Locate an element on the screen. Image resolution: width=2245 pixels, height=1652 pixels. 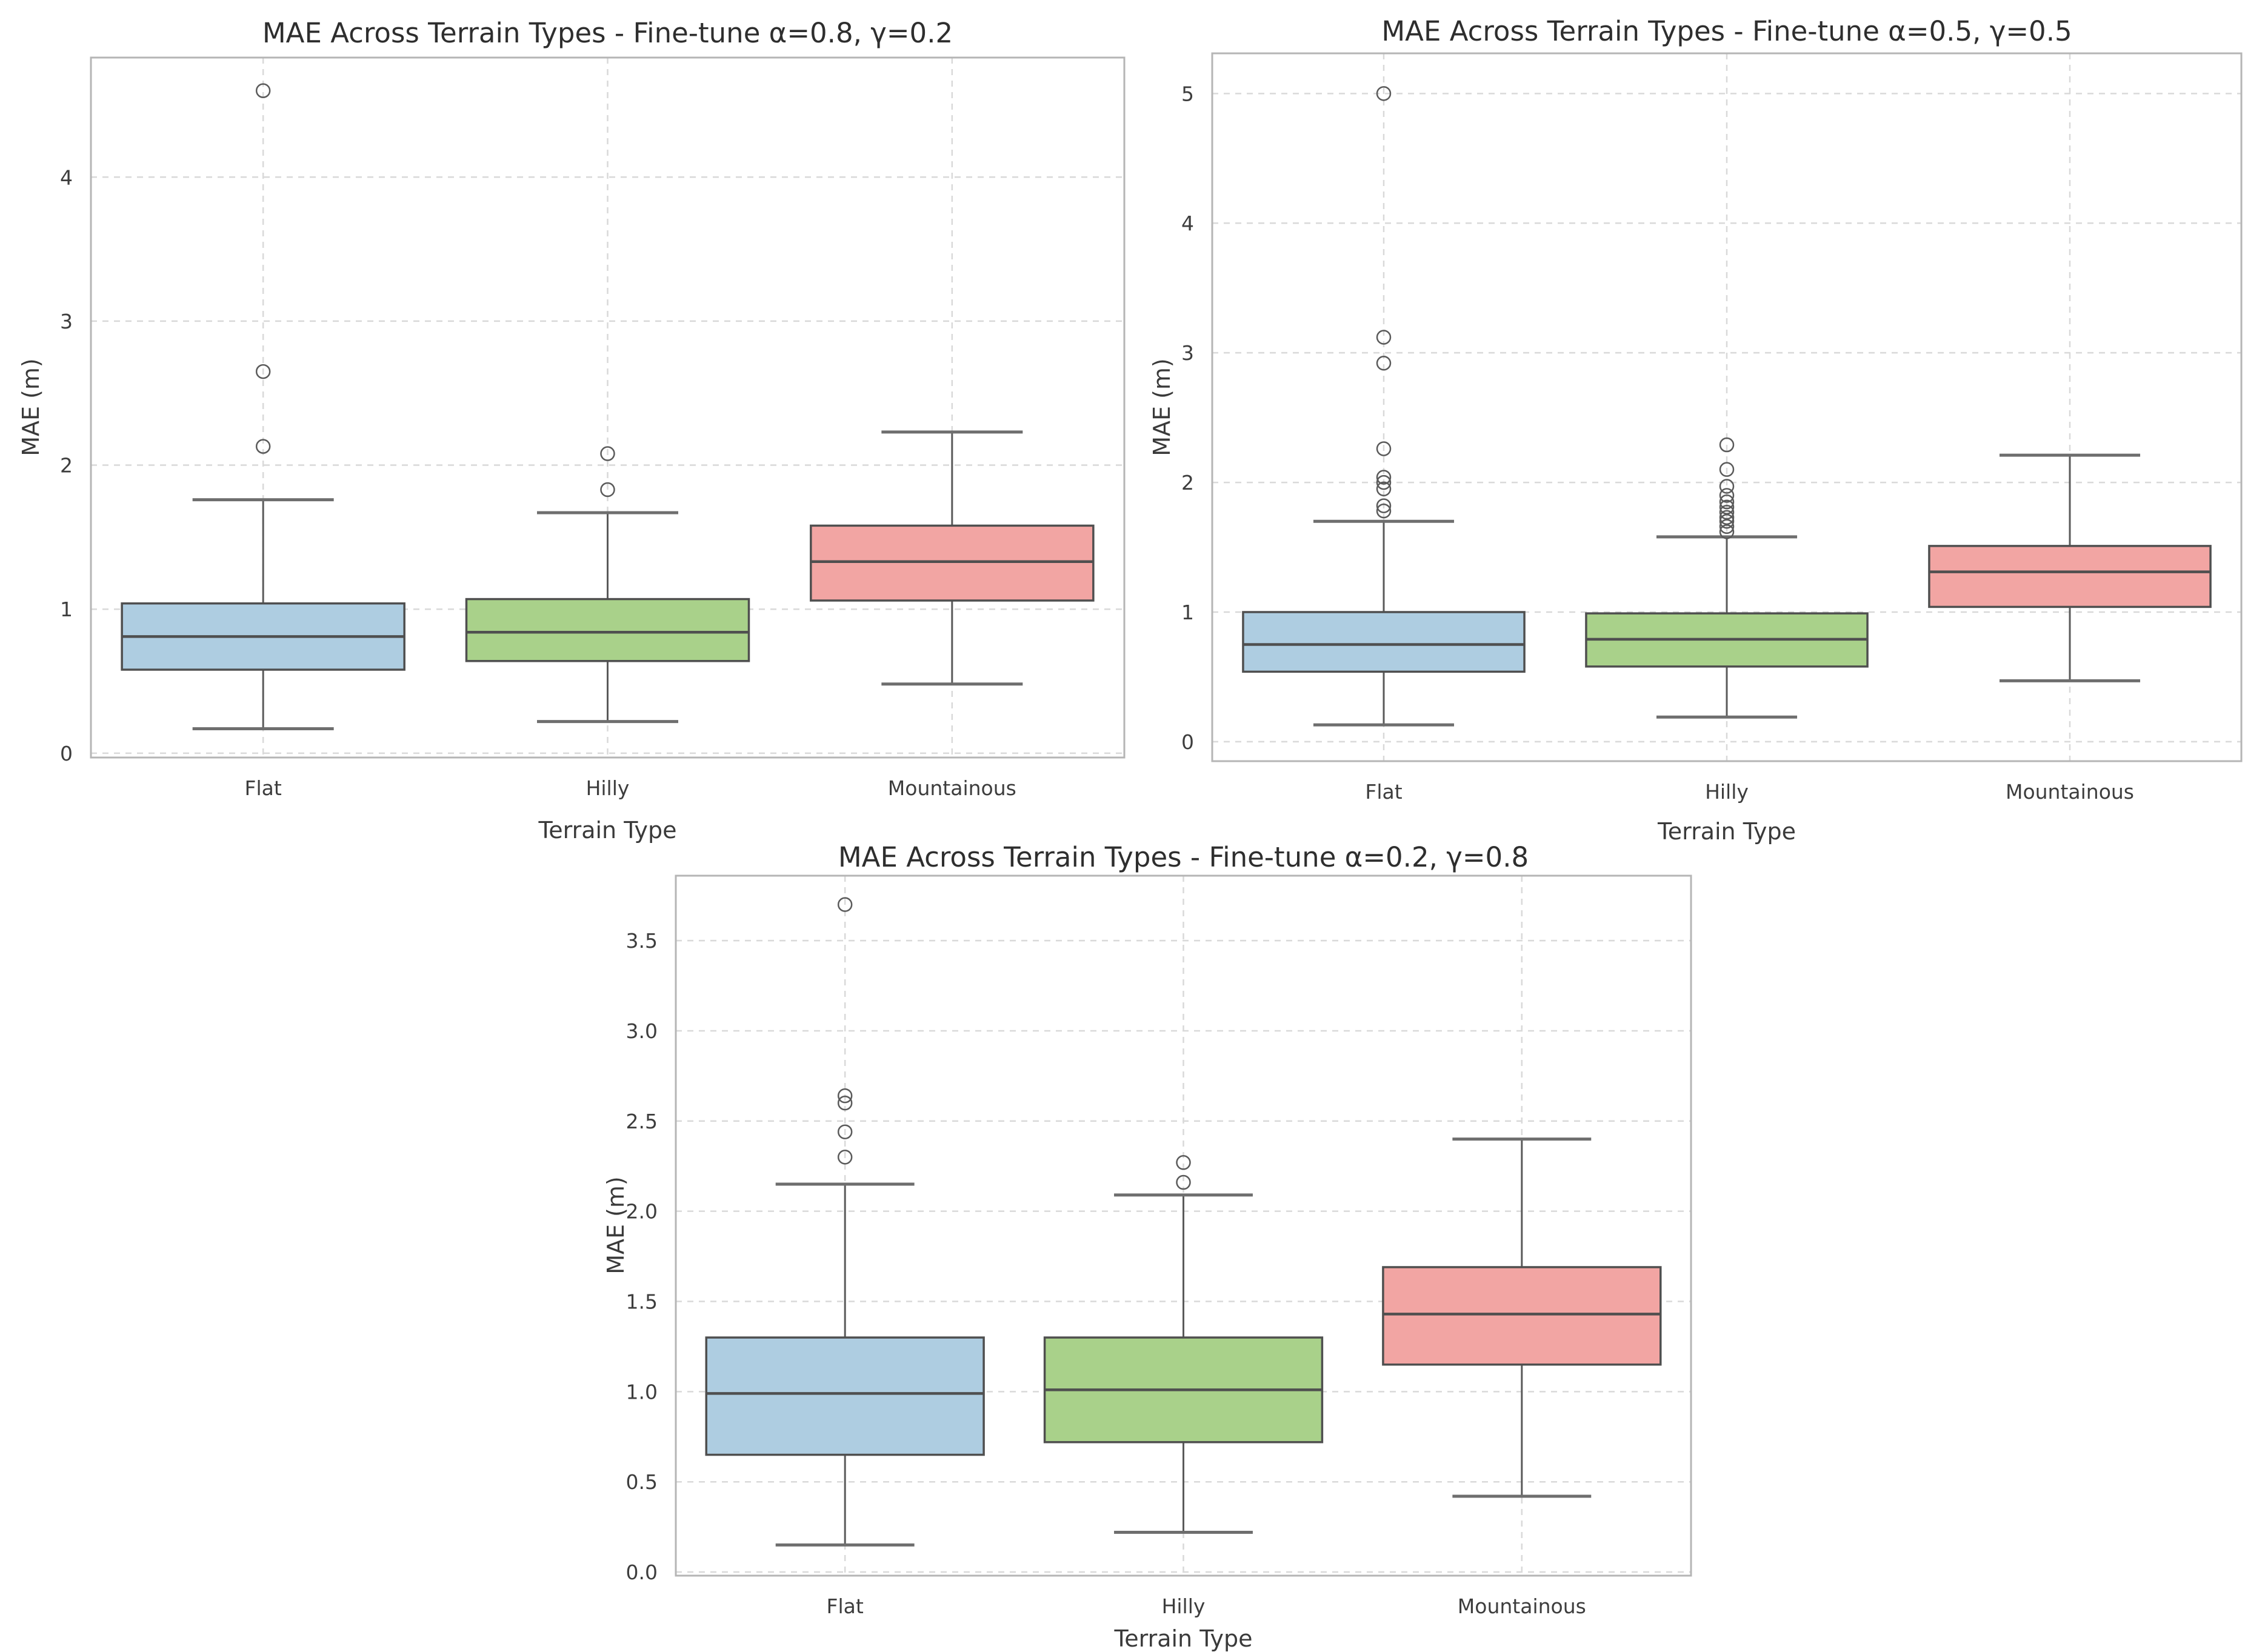
y-tick-label: 0.0 is located at coordinates (642, 1572).